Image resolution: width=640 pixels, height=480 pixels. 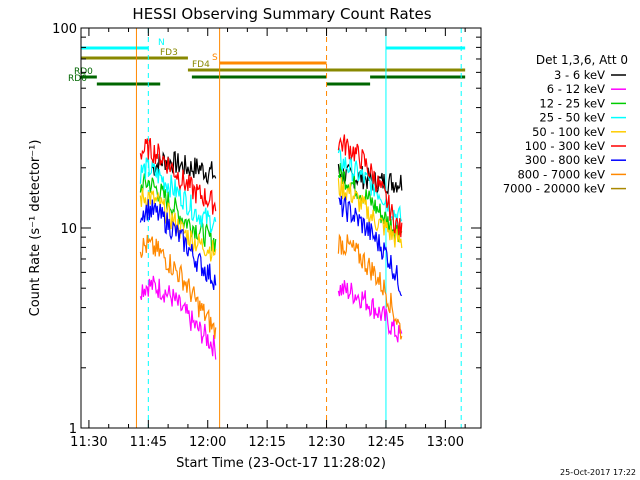 I want to click on legend-label: 6 - 12 keV, so click(x=576, y=89).